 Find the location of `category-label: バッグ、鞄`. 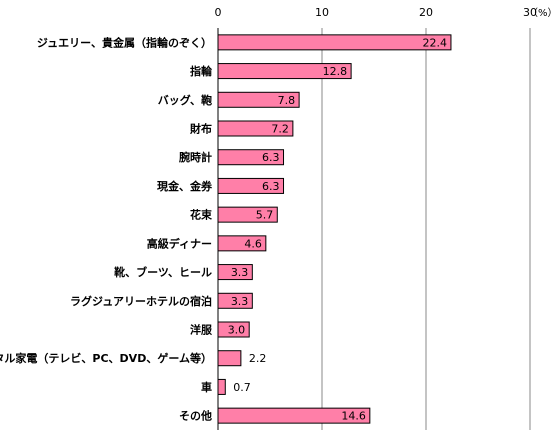

category-label: バッグ、鞄 is located at coordinates (185, 100).